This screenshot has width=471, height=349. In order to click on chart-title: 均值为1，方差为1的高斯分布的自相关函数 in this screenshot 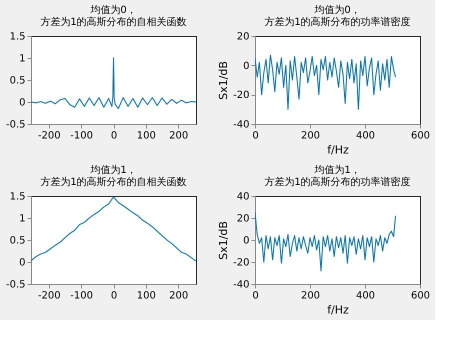, I will do `click(113, 176)`.